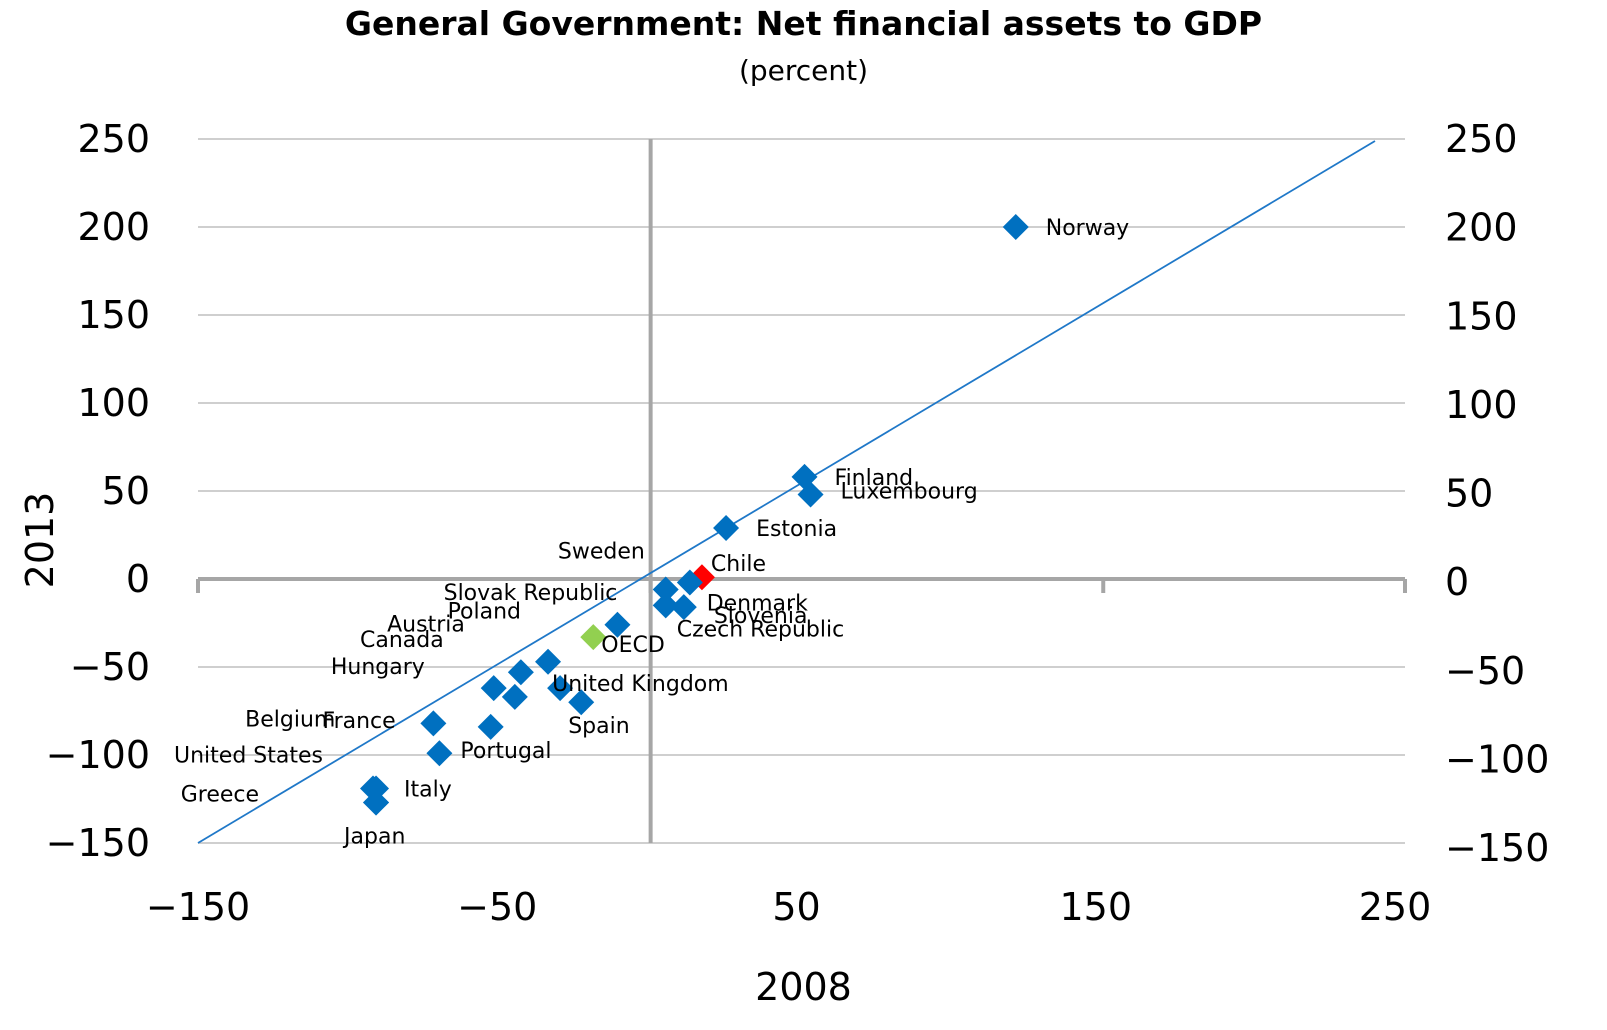 This screenshot has width=1607, height=1030. Describe the element at coordinates (110, 667) in the screenshot. I see `y-tick-label-left: −50` at that location.